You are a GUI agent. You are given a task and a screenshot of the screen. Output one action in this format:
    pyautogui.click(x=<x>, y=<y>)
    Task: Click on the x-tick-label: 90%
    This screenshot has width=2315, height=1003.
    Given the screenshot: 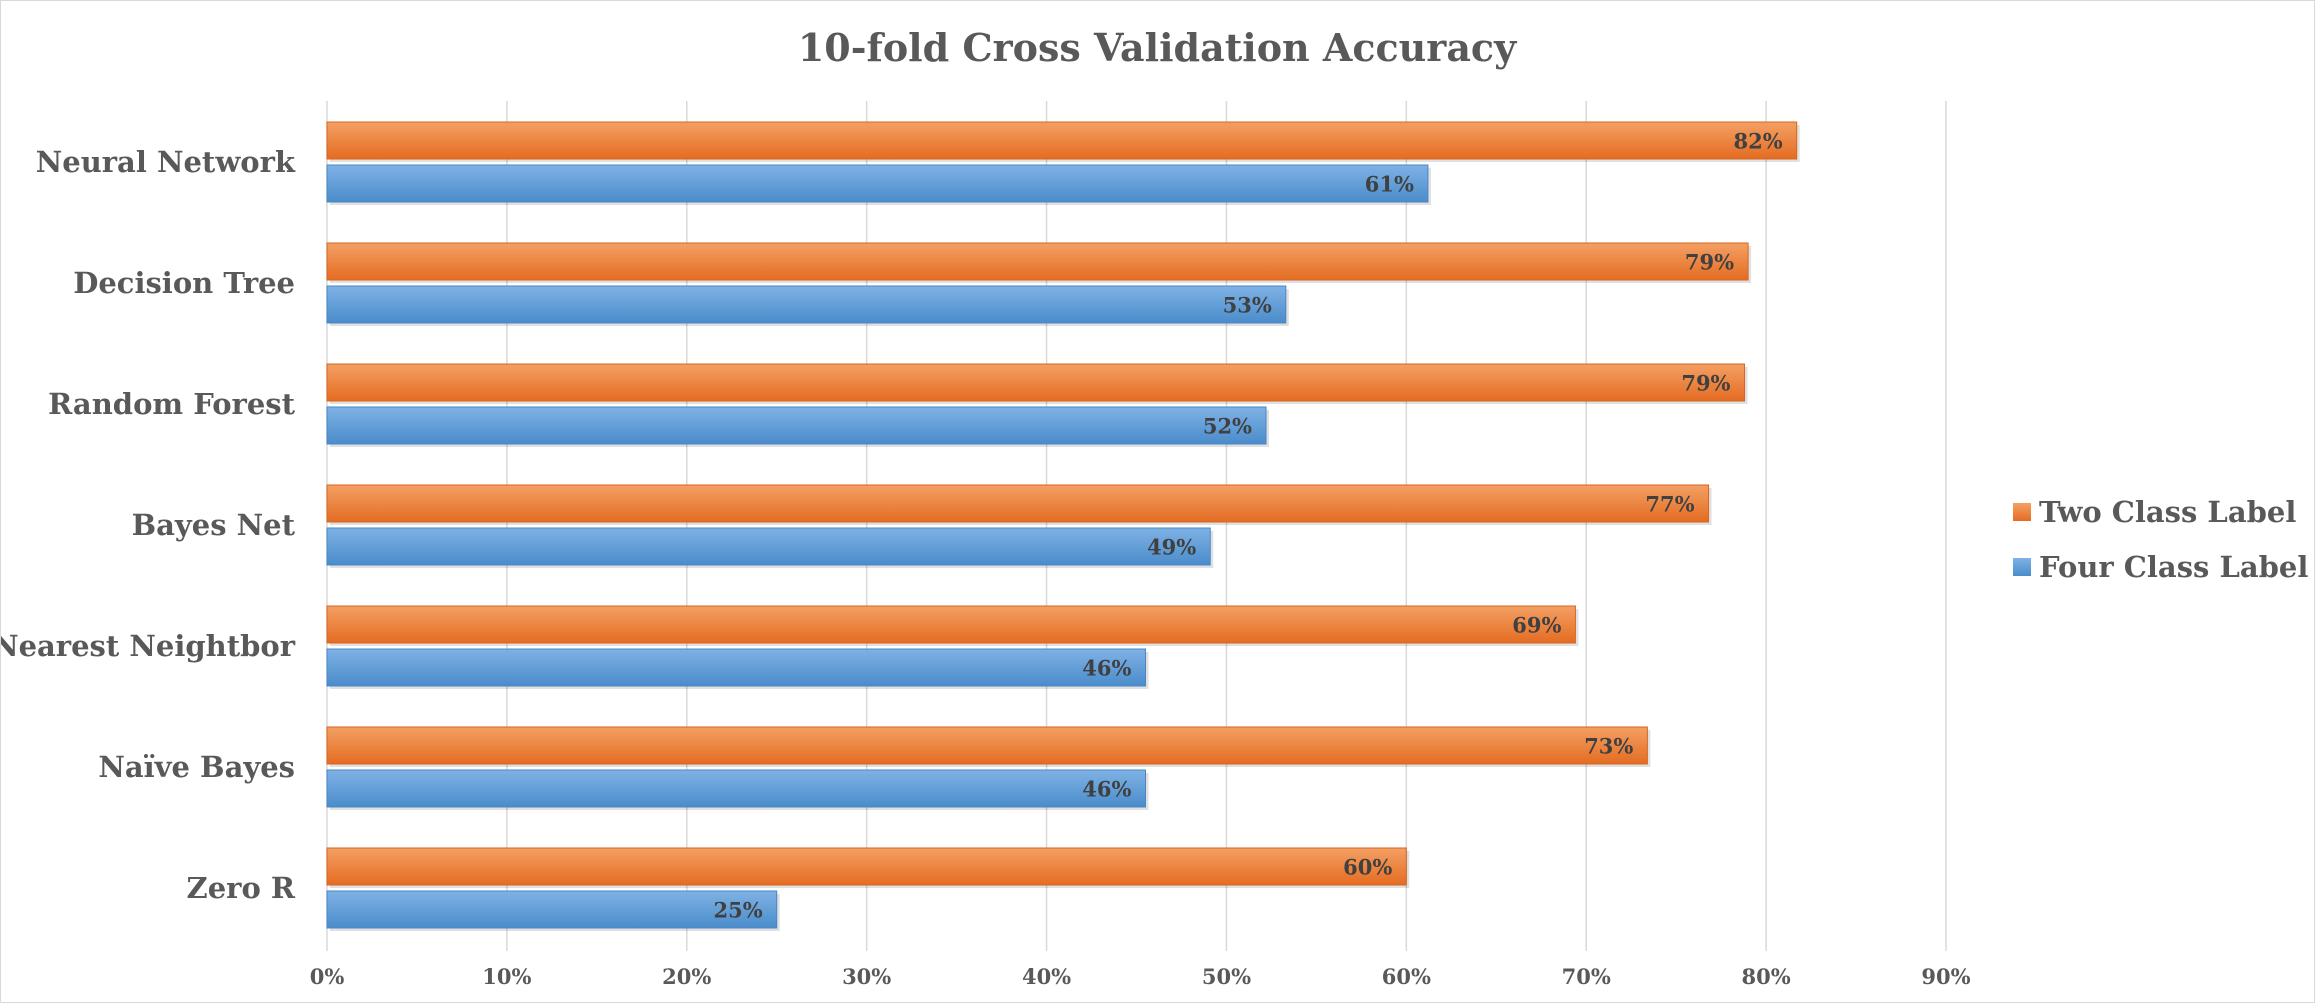 What is the action you would take?
    pyautogui.click(x=1945, y=976)
    